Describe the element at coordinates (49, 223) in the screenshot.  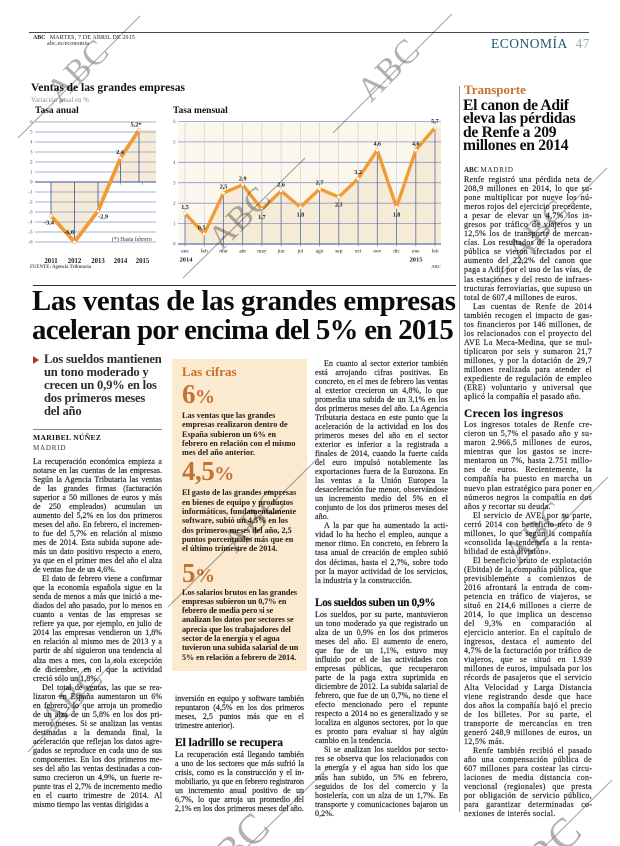
I see `svg-text: -3,4` at that location.